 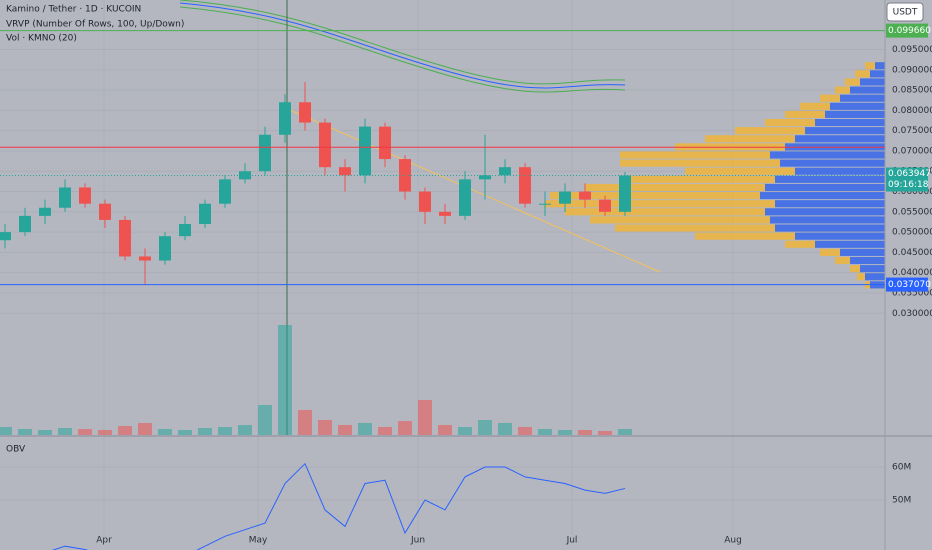 What do you see at coordinates (912, 233) in the screenshot?
I see `y-tick-label: 0.050000` at bounding box center [912, 233].